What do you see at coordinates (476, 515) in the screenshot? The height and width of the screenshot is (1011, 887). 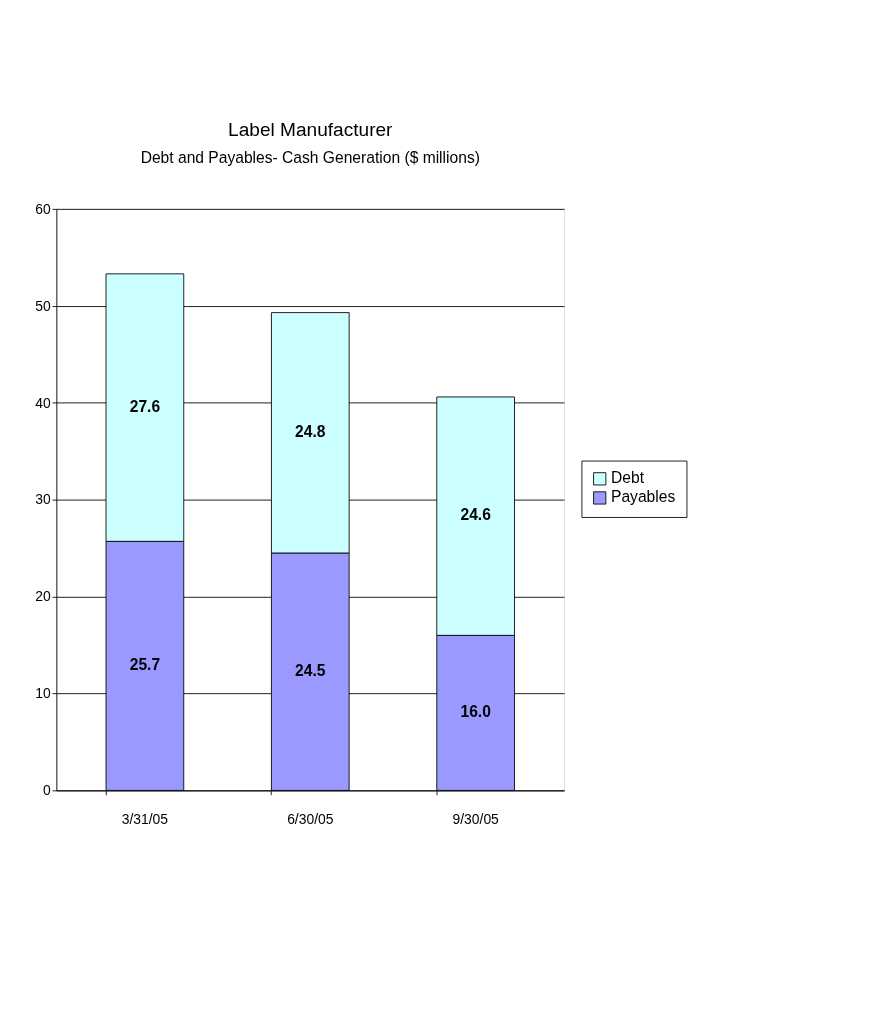 I see `data-label: 24.6` at bounding box center [476, 515].